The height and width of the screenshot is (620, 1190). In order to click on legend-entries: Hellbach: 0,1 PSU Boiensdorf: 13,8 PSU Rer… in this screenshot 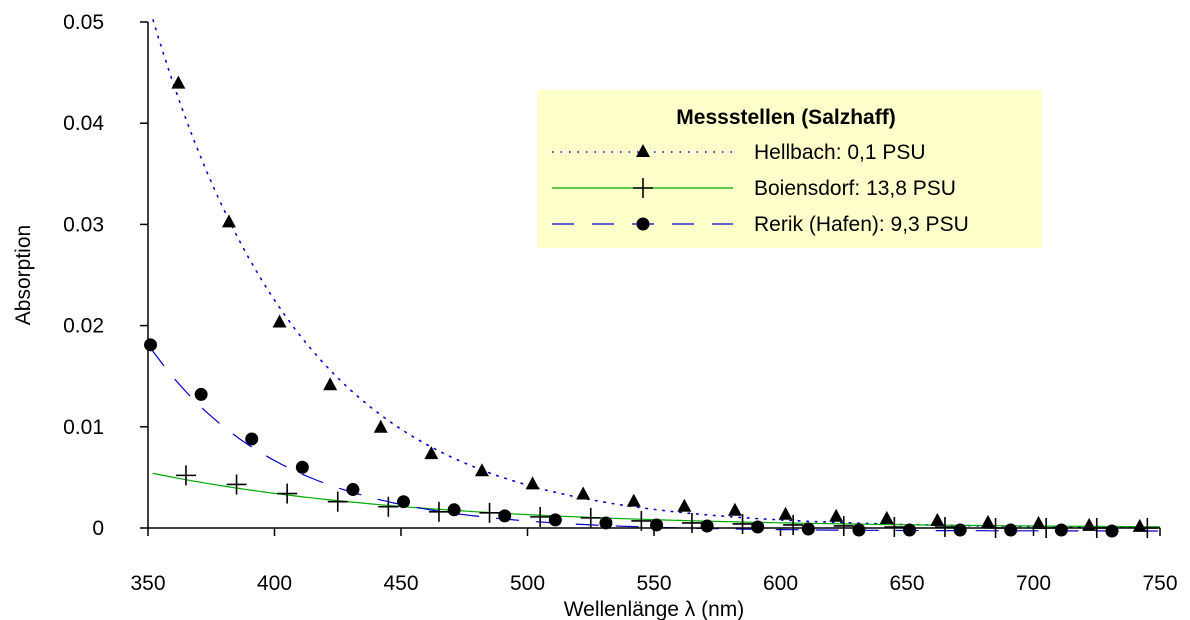, I will do `click(760, 188)`.